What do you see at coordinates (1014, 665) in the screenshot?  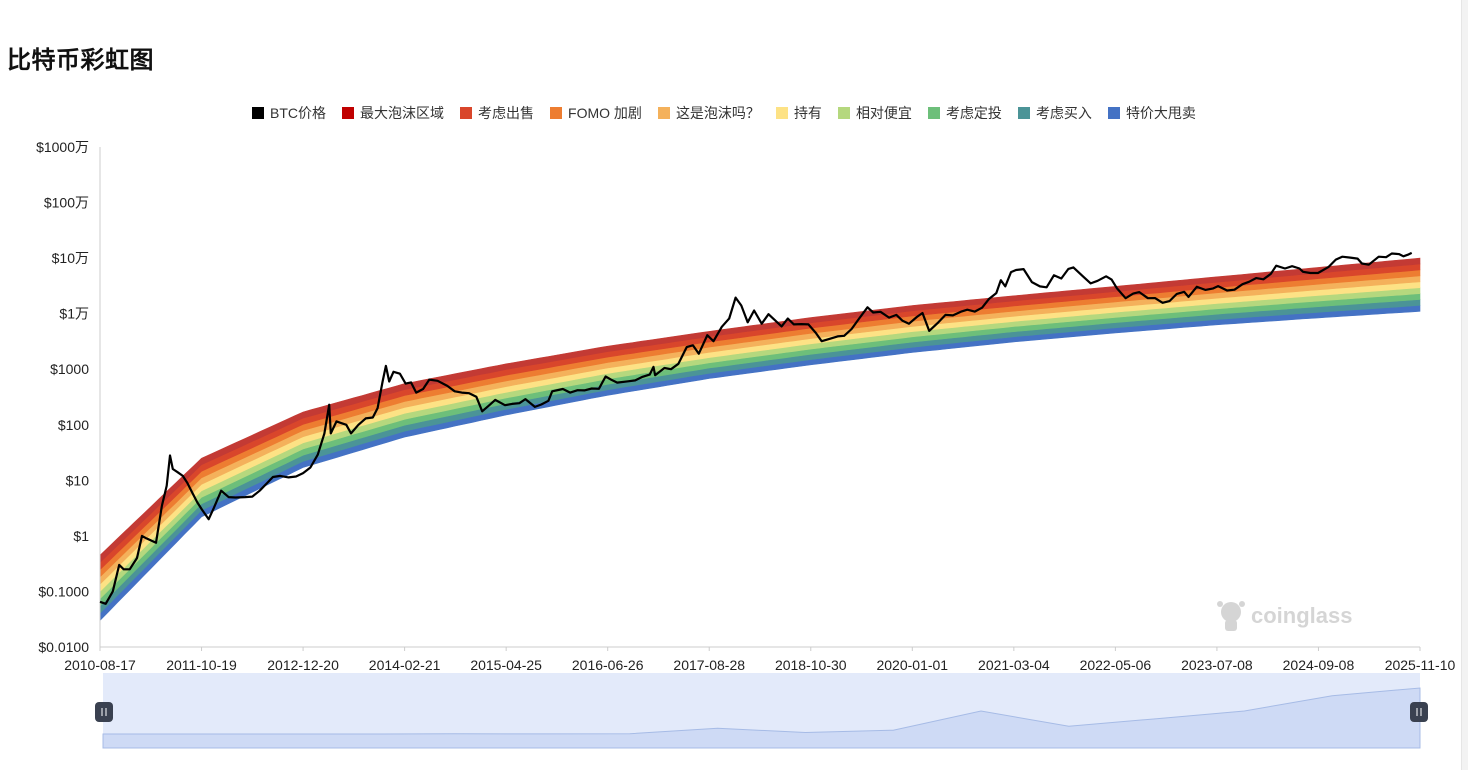 I see `x-tick-label: 2021-03-04` at bounding box center [1014, 665].